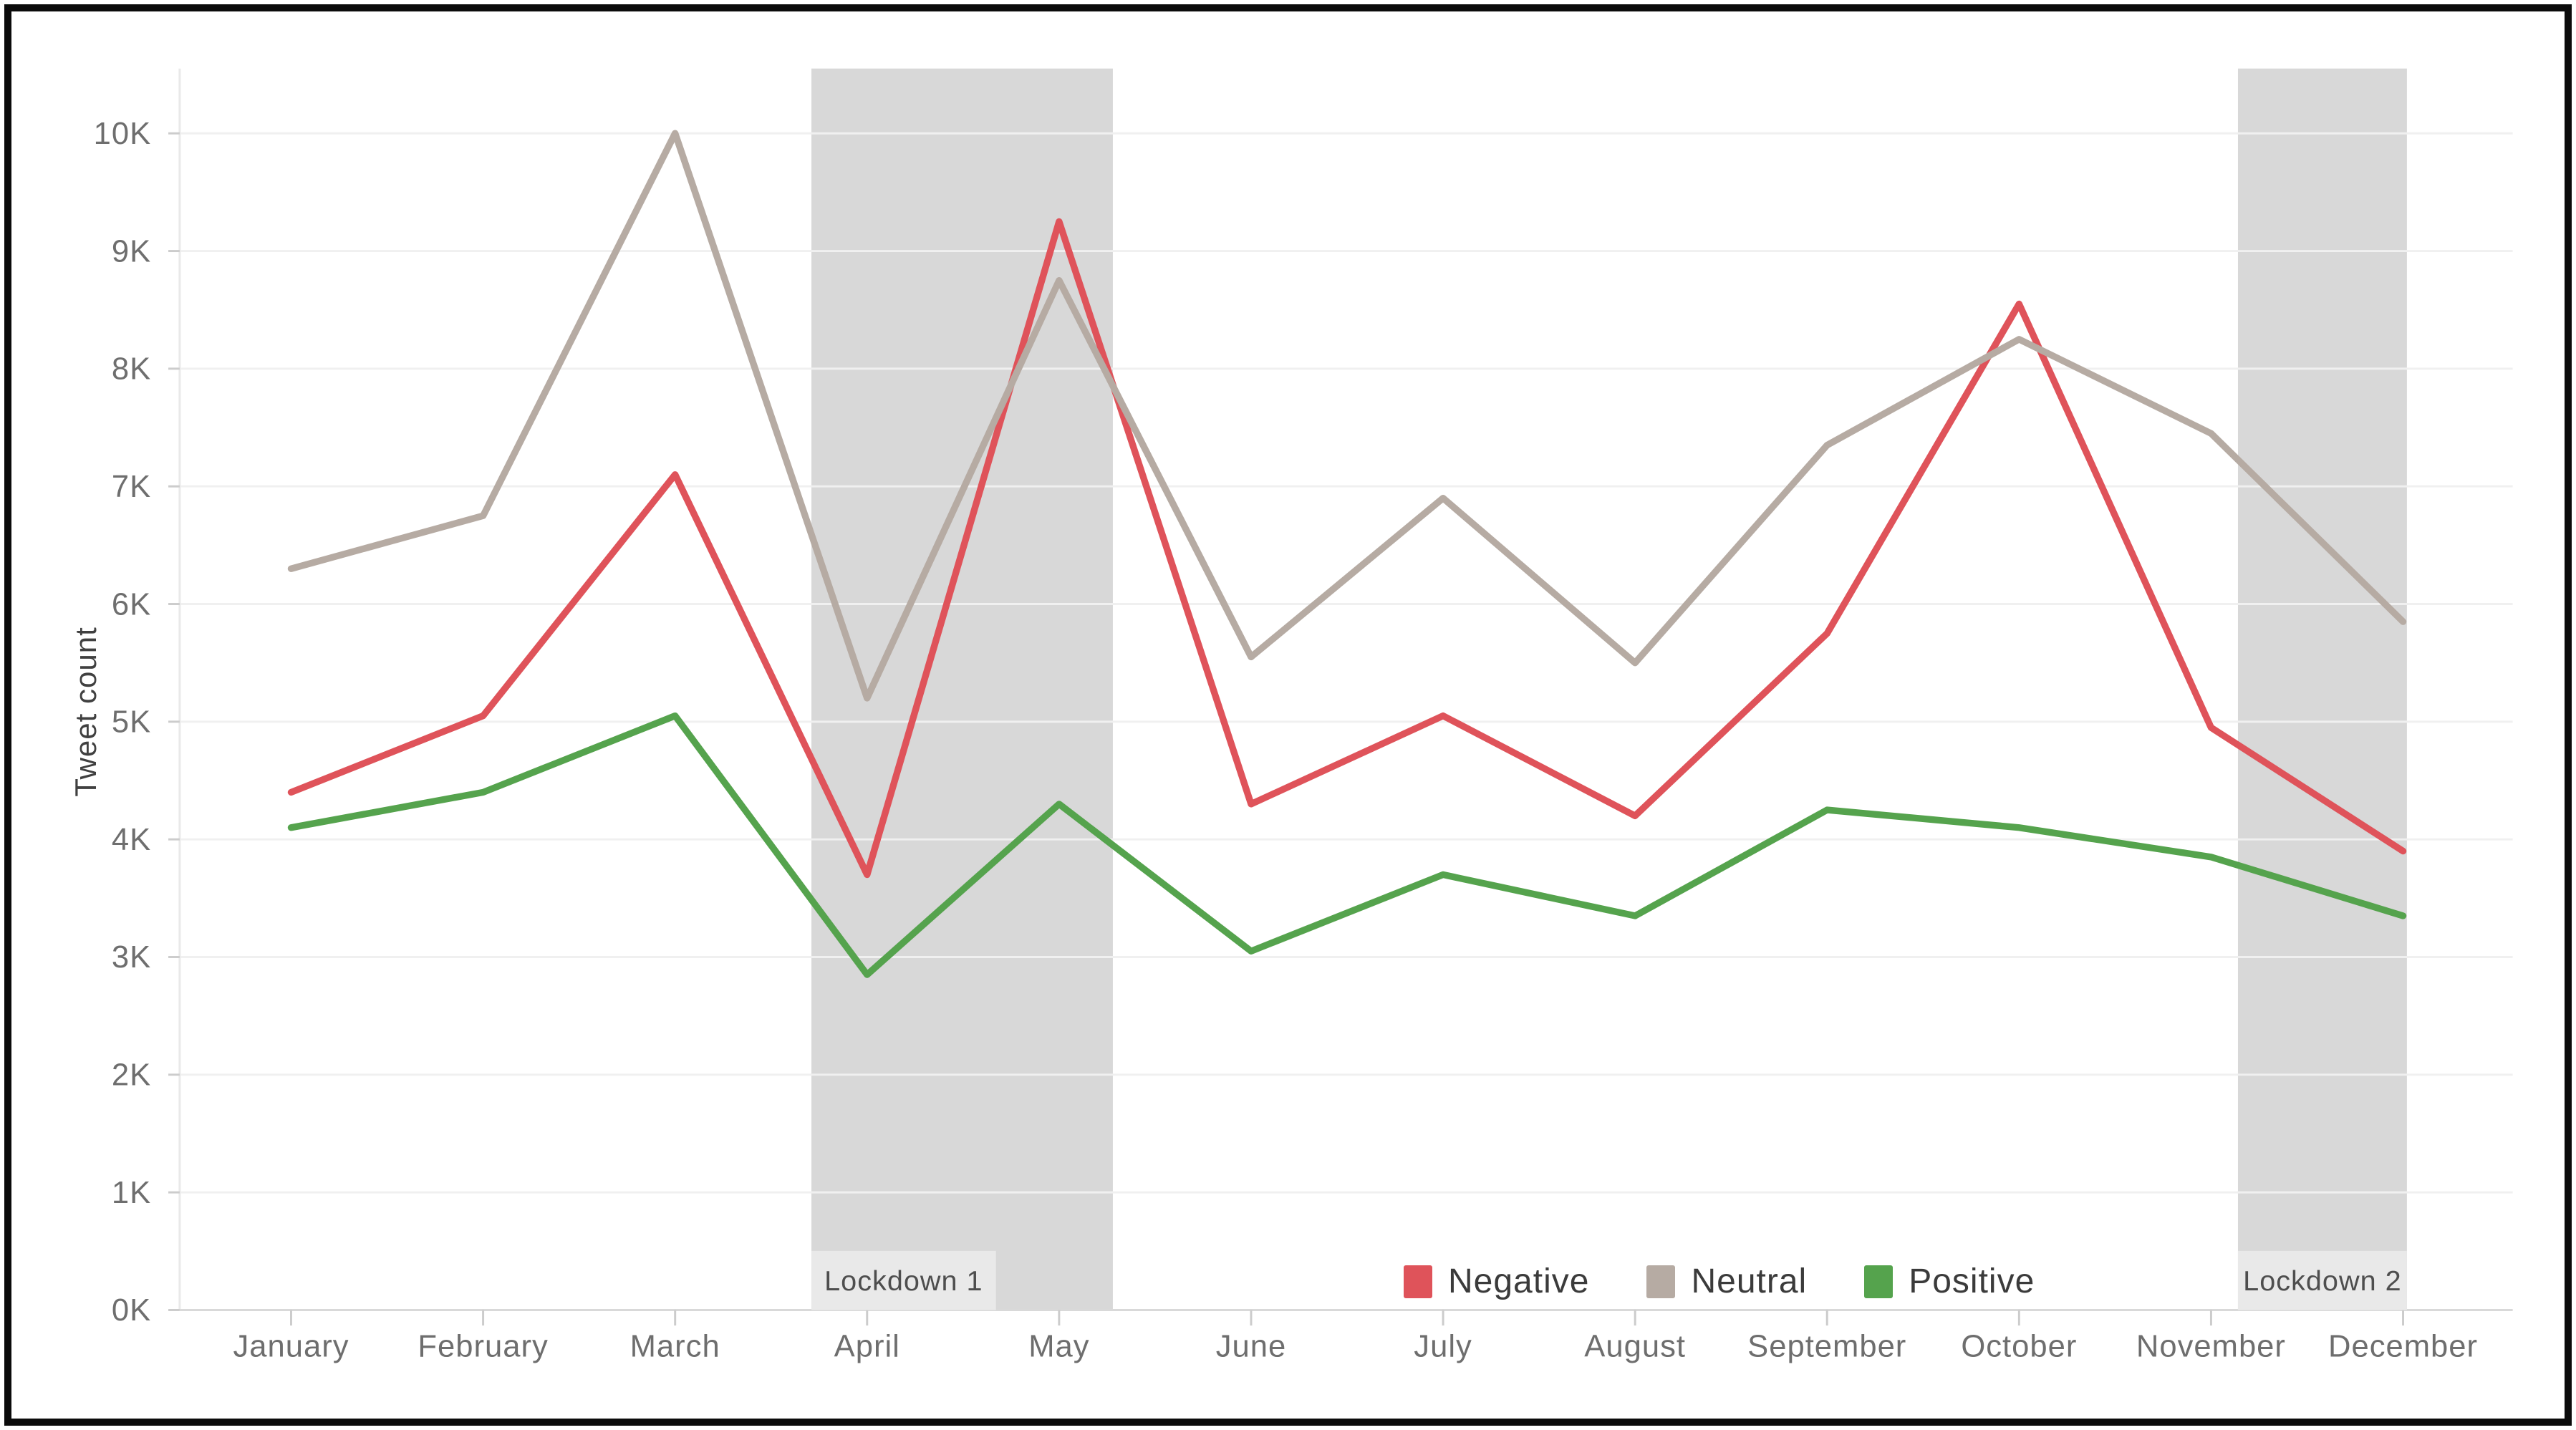 This screenshot has height=1430, width=2576. What do you see at coordinates (2019, 1347) in the screenshot?
I see `x-tick-label-october: October` at bounding box center [2019, 1347].